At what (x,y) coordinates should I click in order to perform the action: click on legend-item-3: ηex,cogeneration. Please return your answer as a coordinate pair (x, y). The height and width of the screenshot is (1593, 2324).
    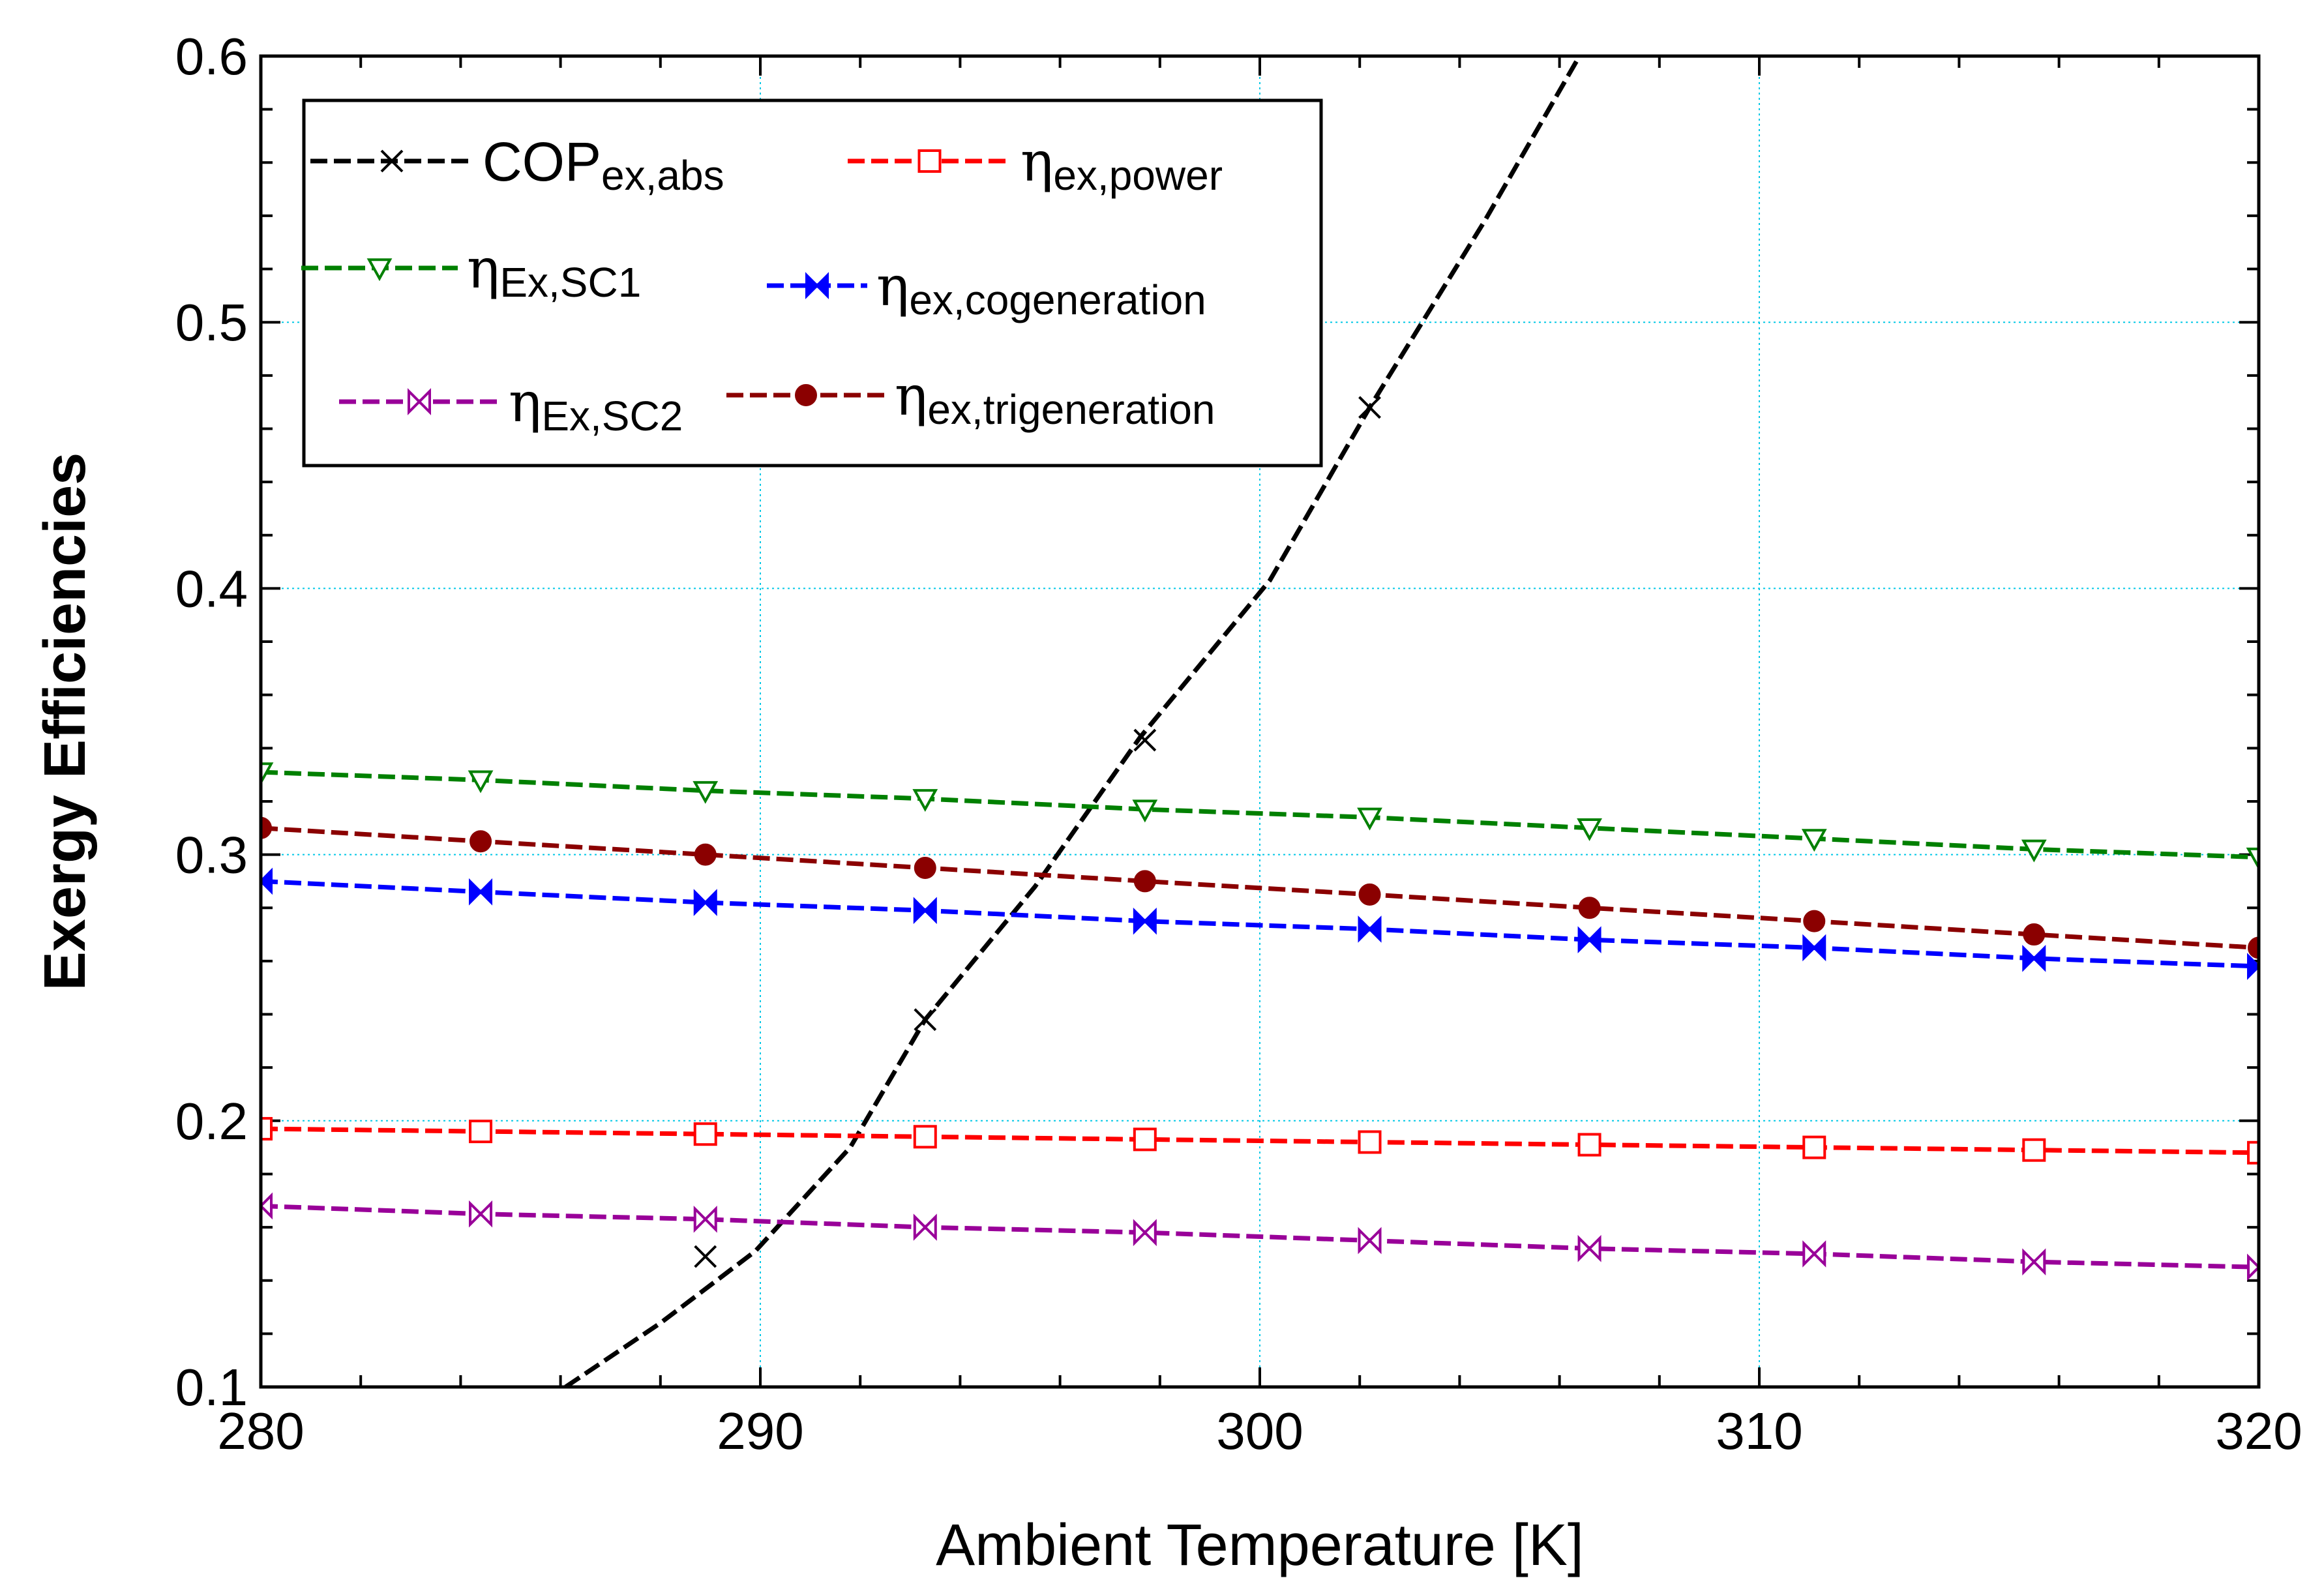
    Looking at the image, I should click on (987, 288).